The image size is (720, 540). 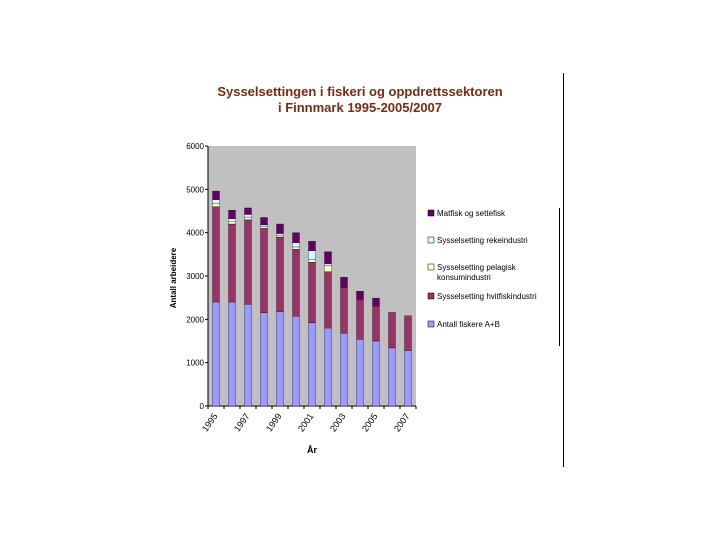 I want to click on legend-label: Antall fiskere A+B, so click(x=468, y=324).